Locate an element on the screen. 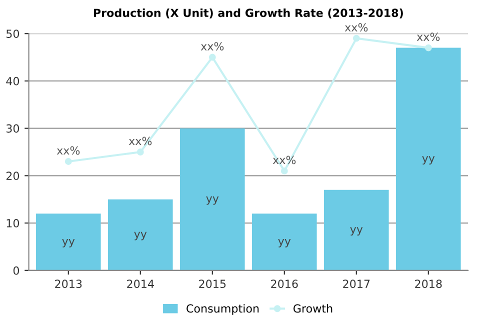 Image resolution: width=480 pixels, height=320 pixels. x-tick-label: 2017 is located at coordinates (356, 284).